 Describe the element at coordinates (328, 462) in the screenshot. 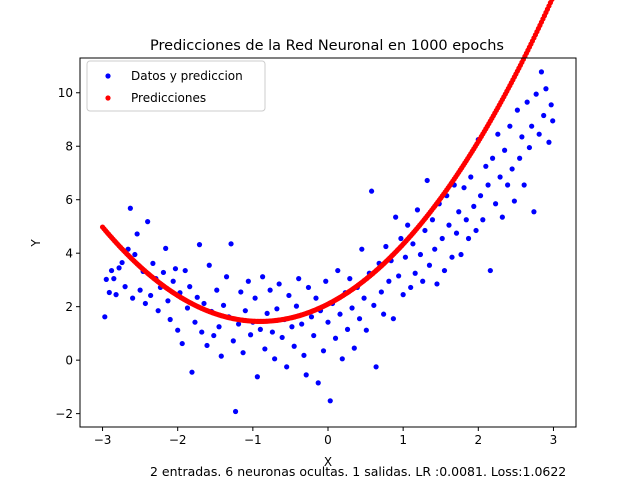

I see `x-axis-label: X` at that location.